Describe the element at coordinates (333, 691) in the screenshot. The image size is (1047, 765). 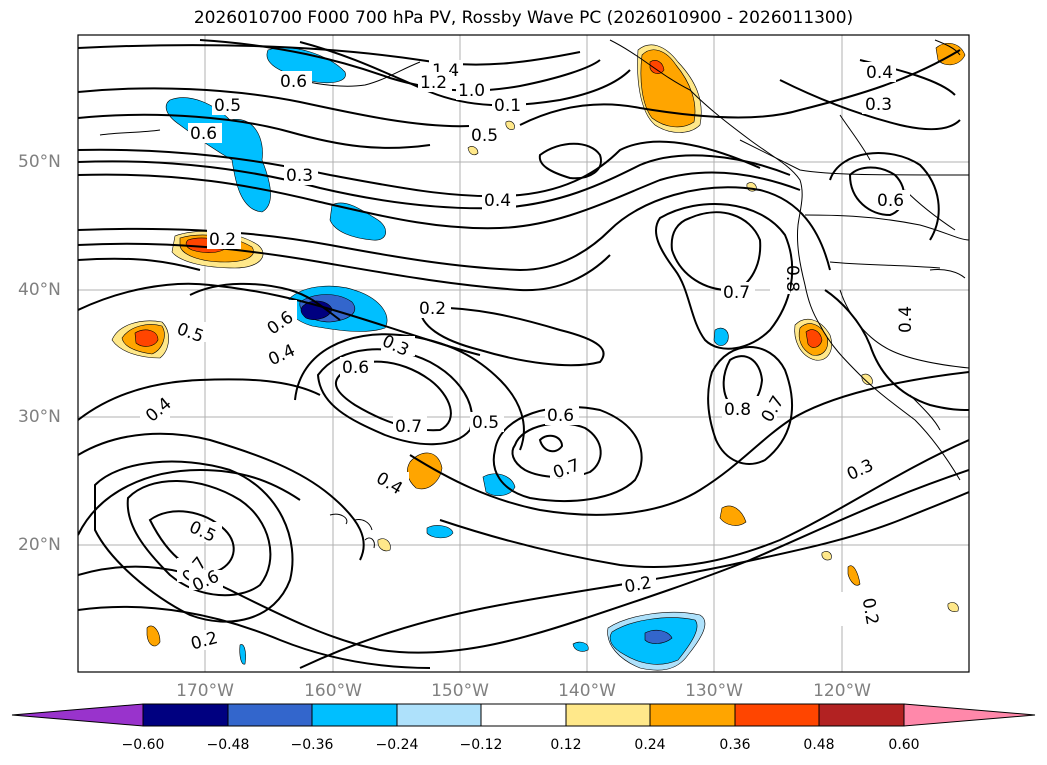
I see `lon-label-160w: 160°W` at that location.